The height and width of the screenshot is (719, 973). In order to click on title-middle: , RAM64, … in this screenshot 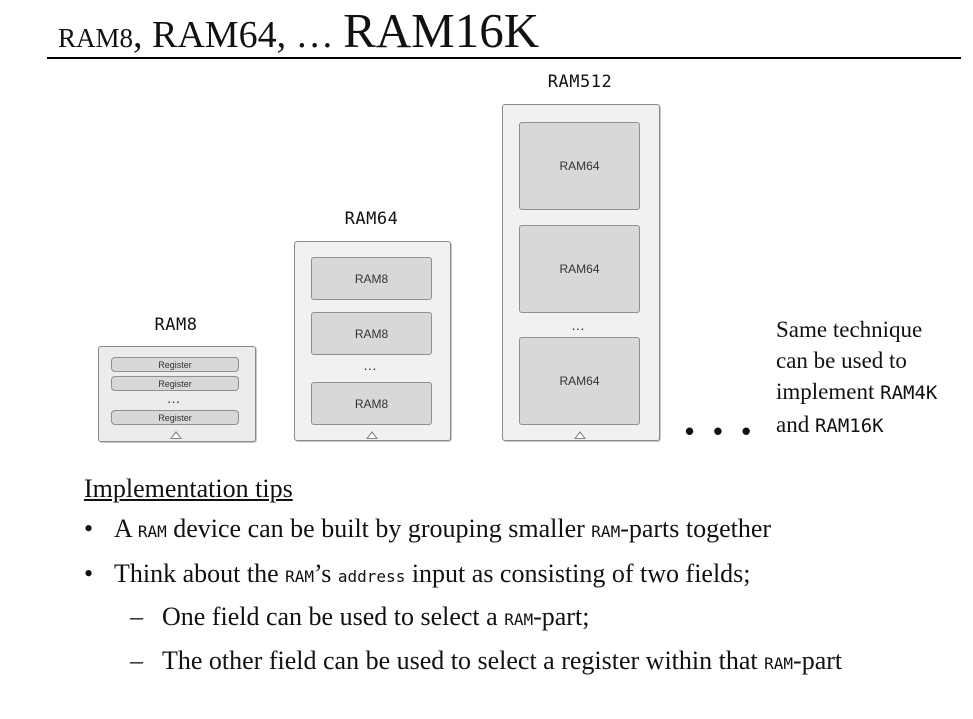, I will do `click(238, 35)`.